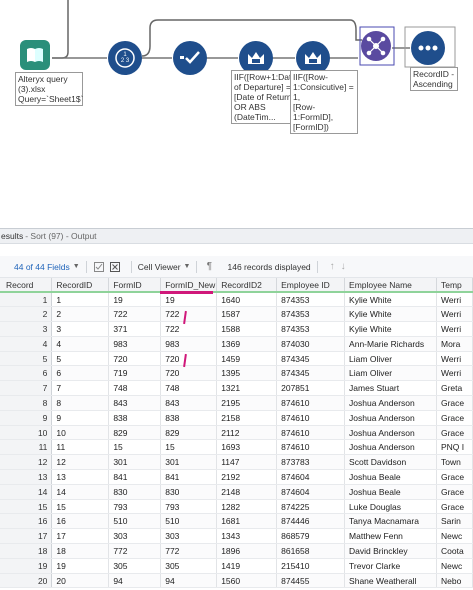 Image resolution: width=473 pixels, height=590 pixels. I want to click on arrow-up-icon: ↑, so click(332, 266).